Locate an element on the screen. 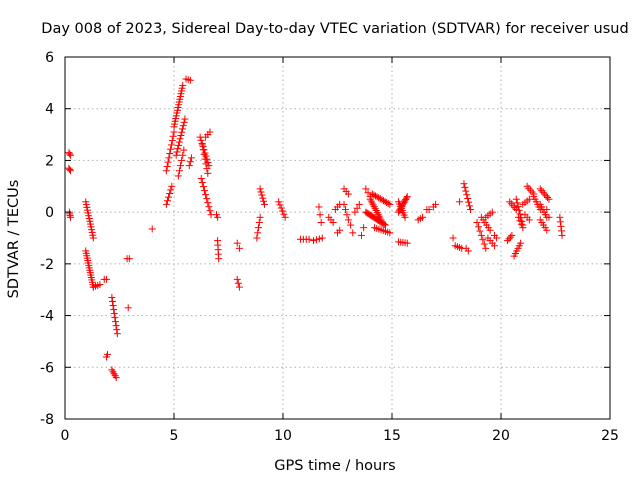 This screenshot has height=480, width=640. y-tick-label: -2 is located at coordinates (47, 265).